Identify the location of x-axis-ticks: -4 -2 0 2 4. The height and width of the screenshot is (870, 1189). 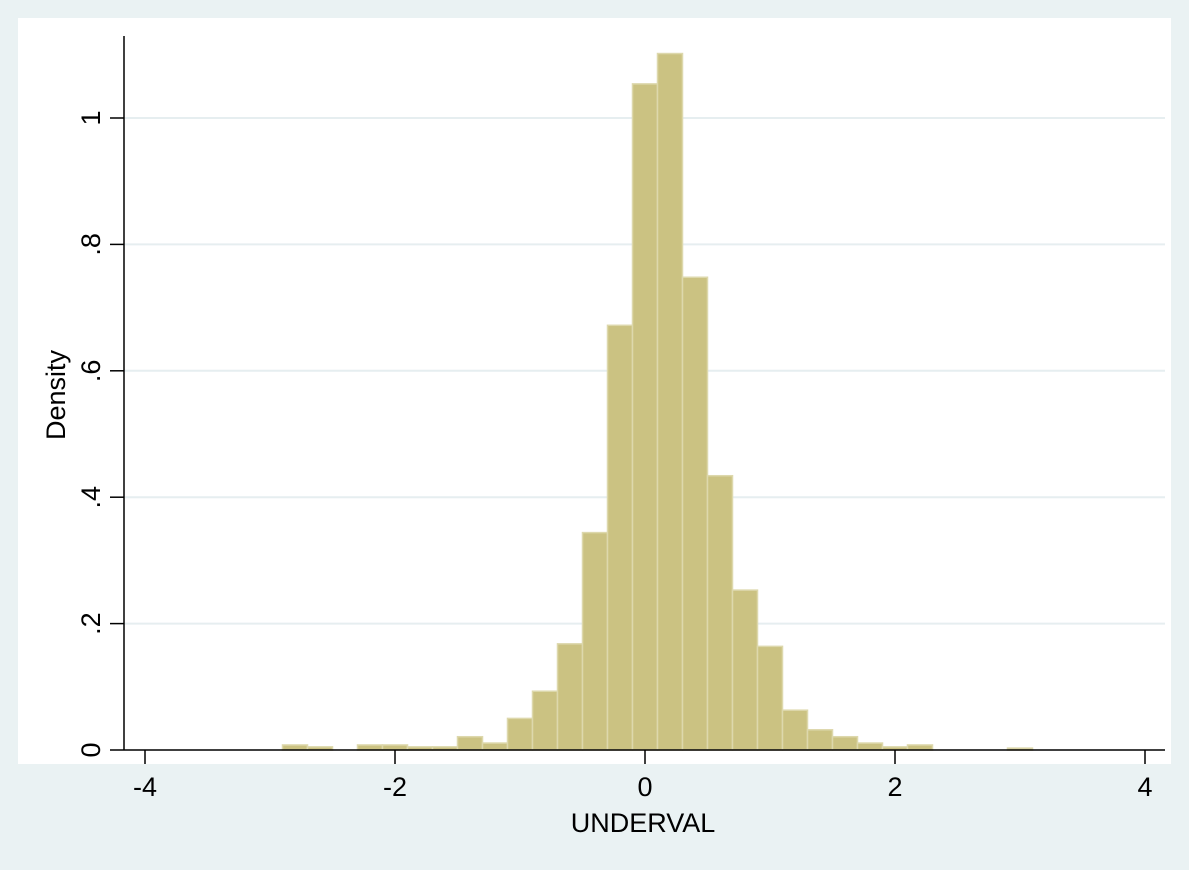
(643, 776).